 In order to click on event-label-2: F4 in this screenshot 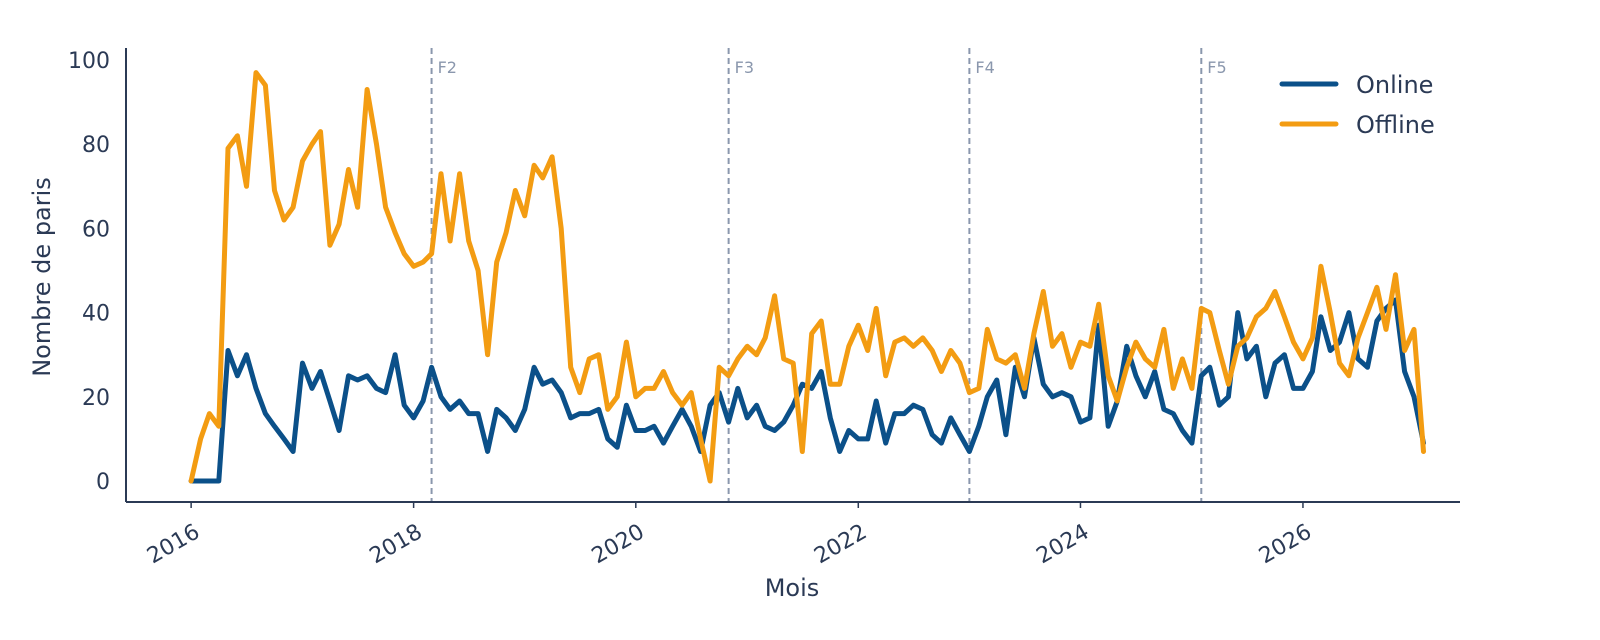, I will do `click(984, 67)`.